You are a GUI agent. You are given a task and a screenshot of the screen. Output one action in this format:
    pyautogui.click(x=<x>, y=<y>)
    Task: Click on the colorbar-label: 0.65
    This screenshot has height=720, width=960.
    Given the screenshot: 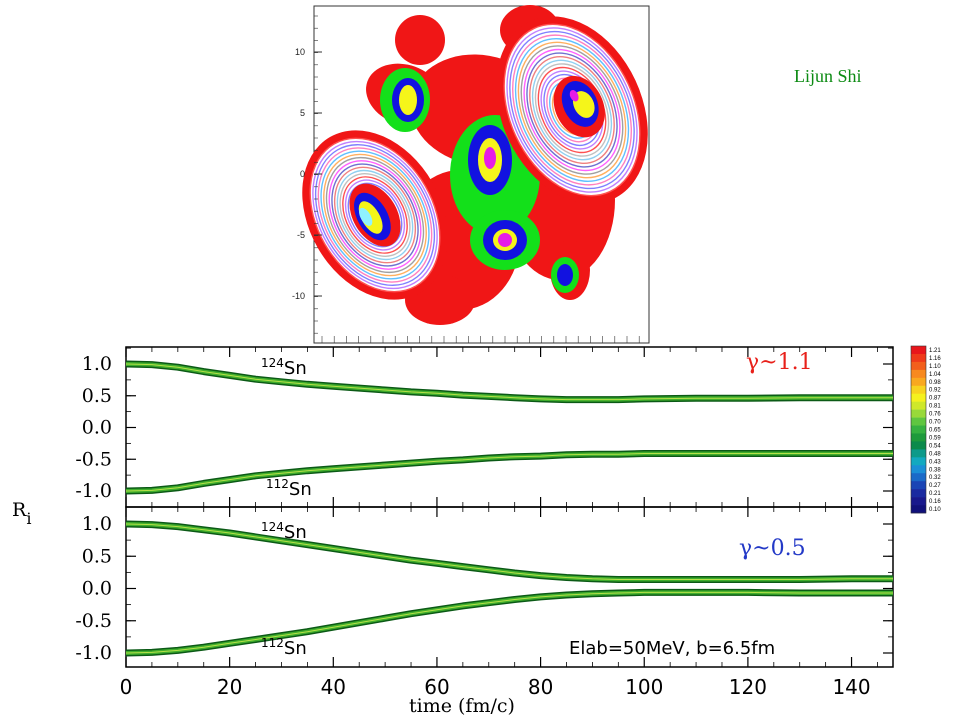 What is the action you would take?
    pyautogui.click(x=935, y=430)
    